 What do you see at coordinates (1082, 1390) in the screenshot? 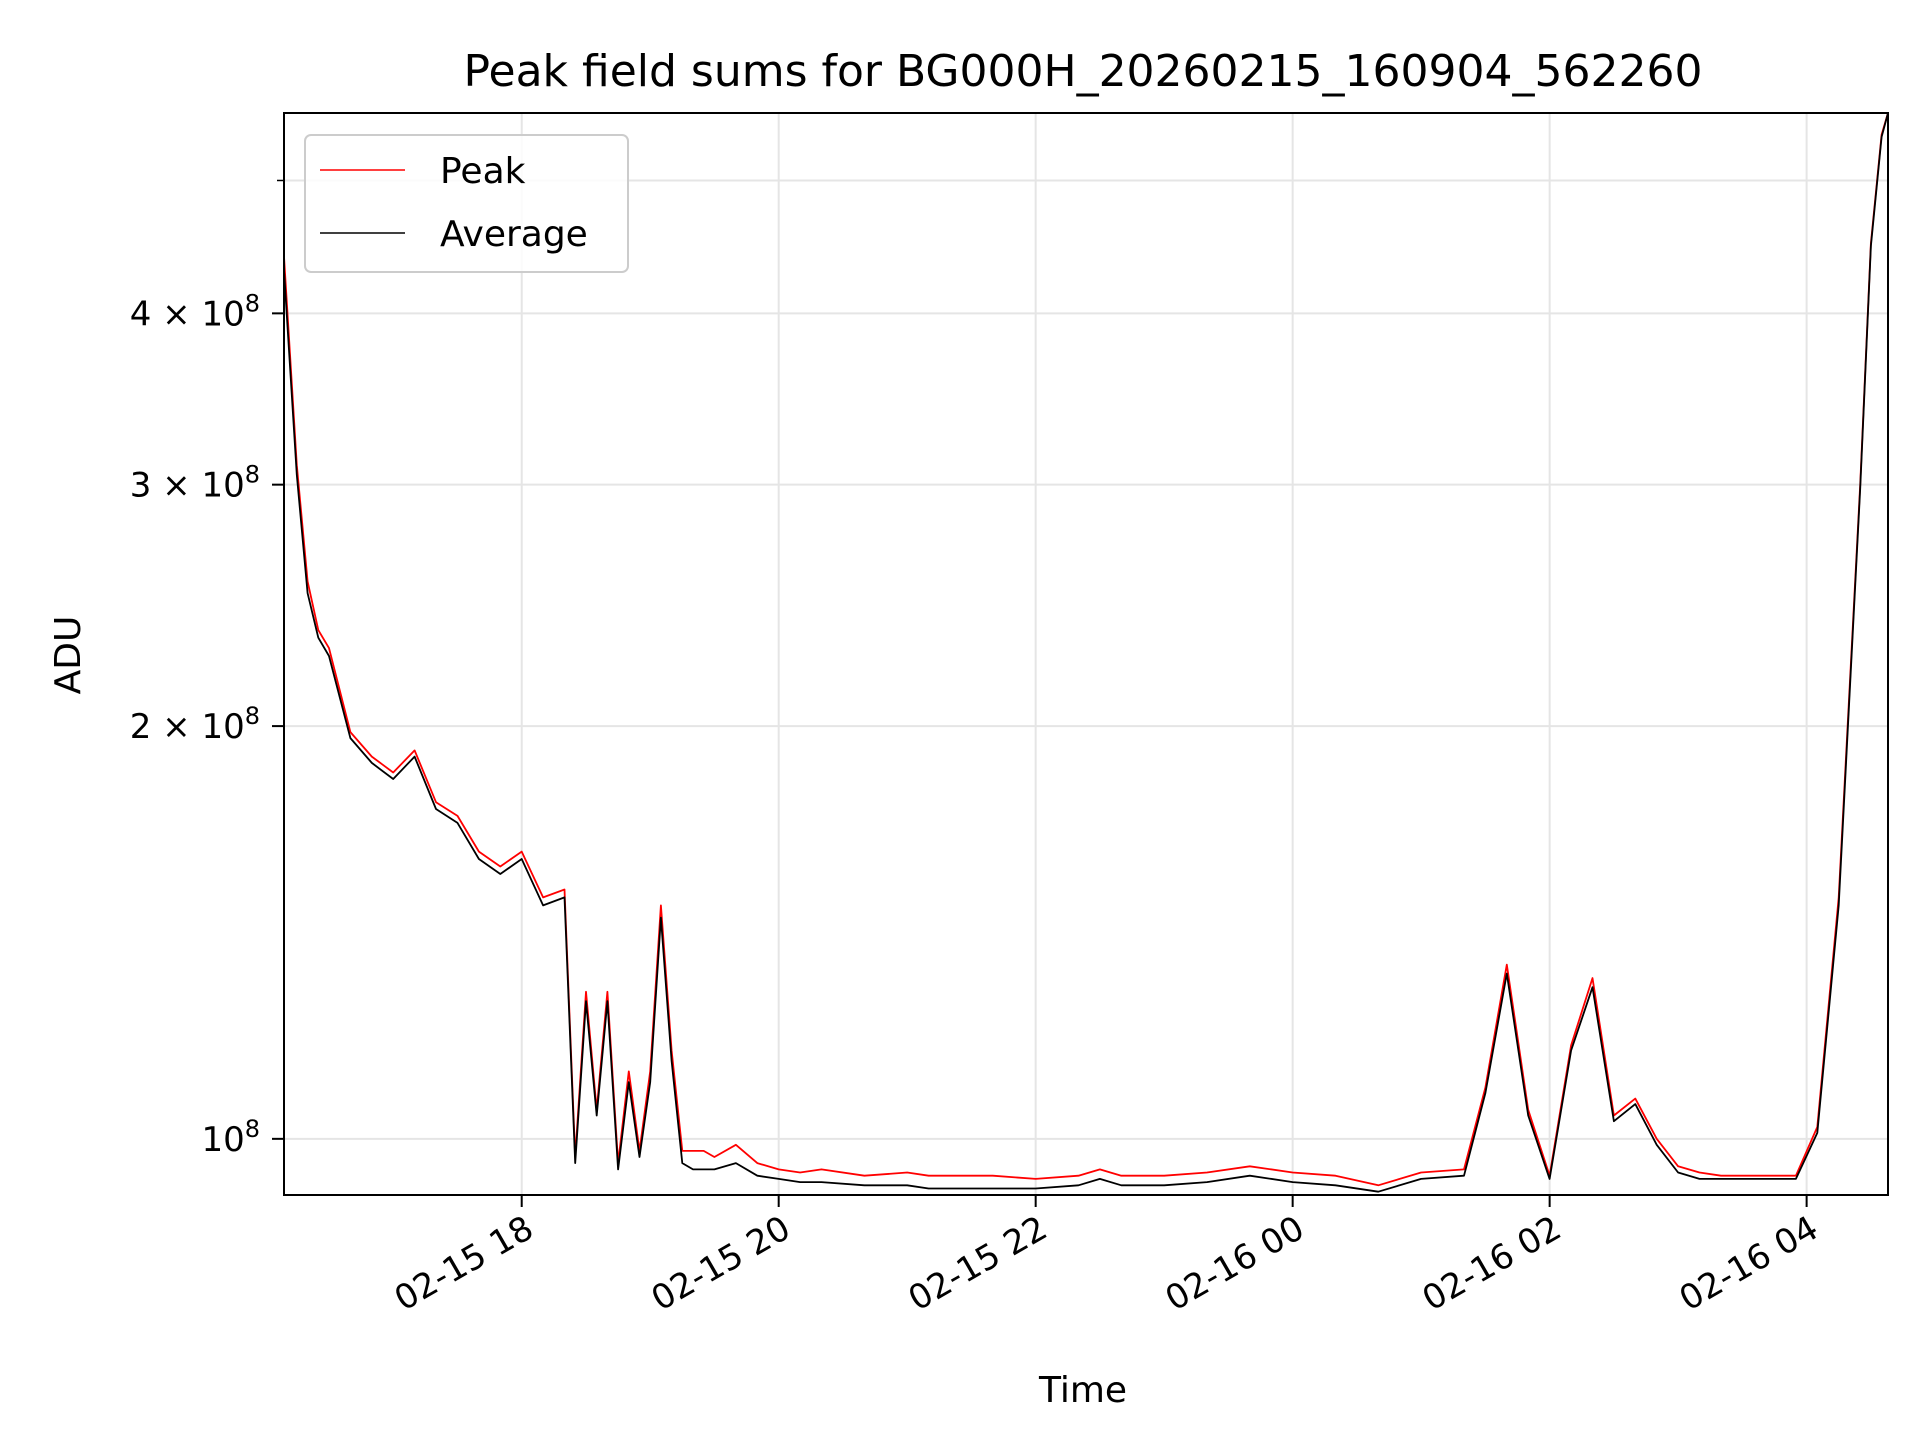
I see `x-axis-label: Time` at bounding box center [1082, 1390].